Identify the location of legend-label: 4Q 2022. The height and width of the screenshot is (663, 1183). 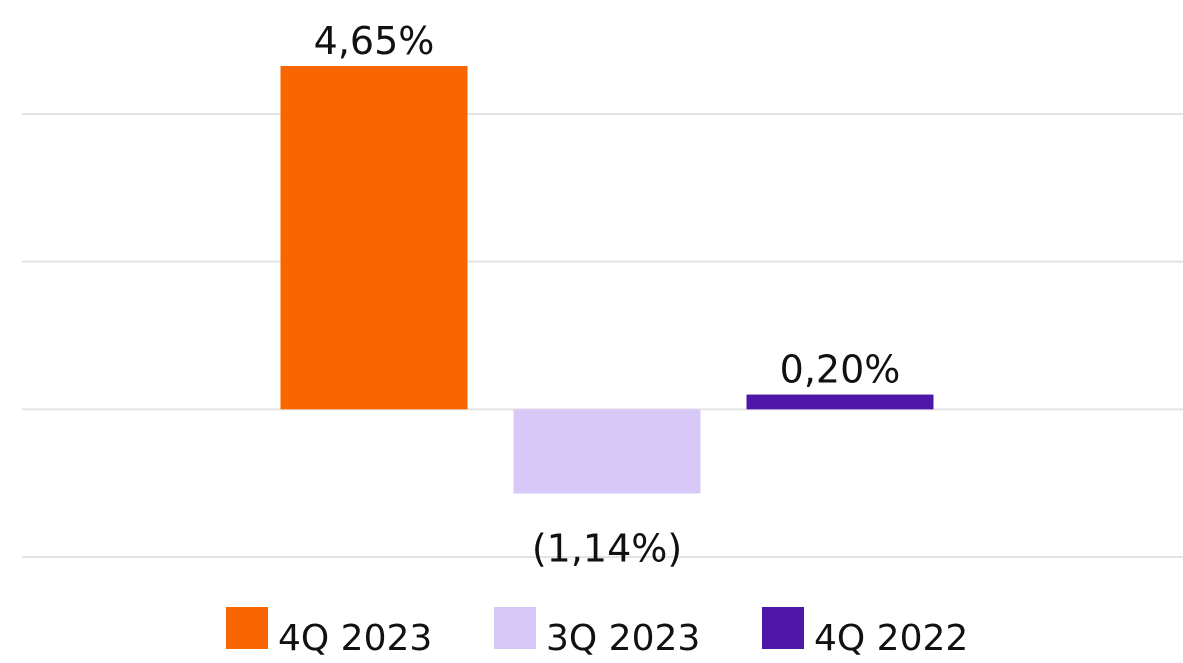
(891, 638).